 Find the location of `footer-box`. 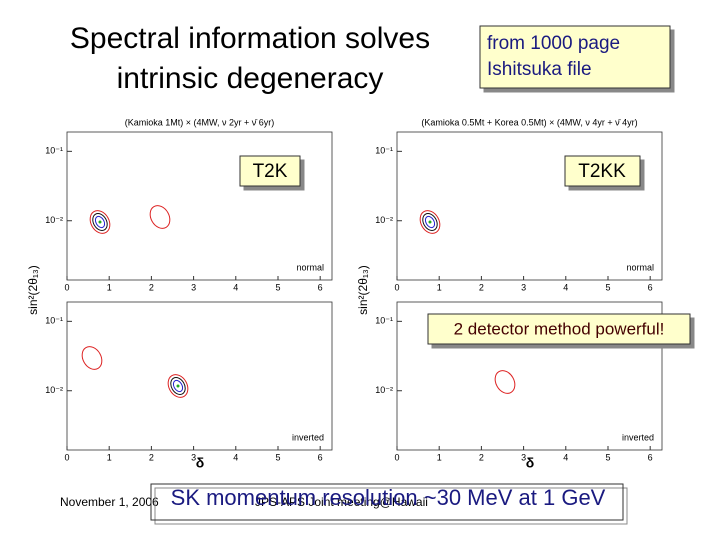

footer-box is located at coordinates (387, 502).